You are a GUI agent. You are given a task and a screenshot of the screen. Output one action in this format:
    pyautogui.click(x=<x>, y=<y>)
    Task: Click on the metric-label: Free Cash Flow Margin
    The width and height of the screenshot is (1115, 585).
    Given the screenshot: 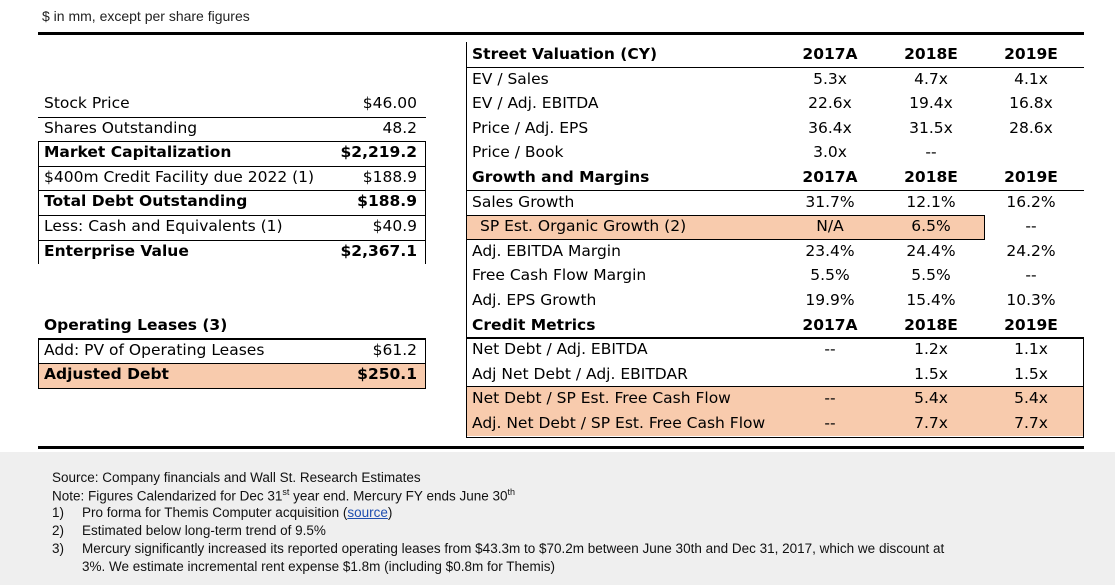 What is the action you would take?
    pyautogui.click(x=559, y=275)
    